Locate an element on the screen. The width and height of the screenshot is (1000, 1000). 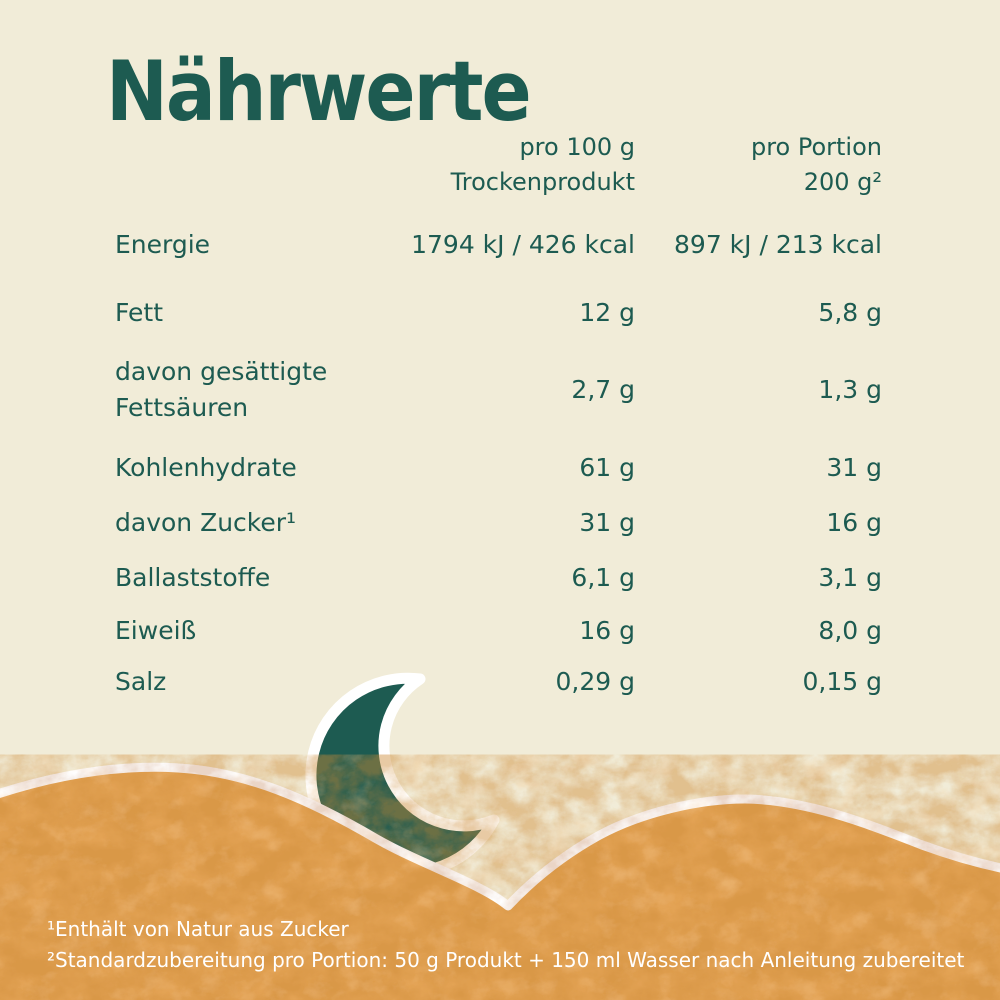
nutrient-label: davon gesättigte Fettsäuren is located at coordinates (221, 389).